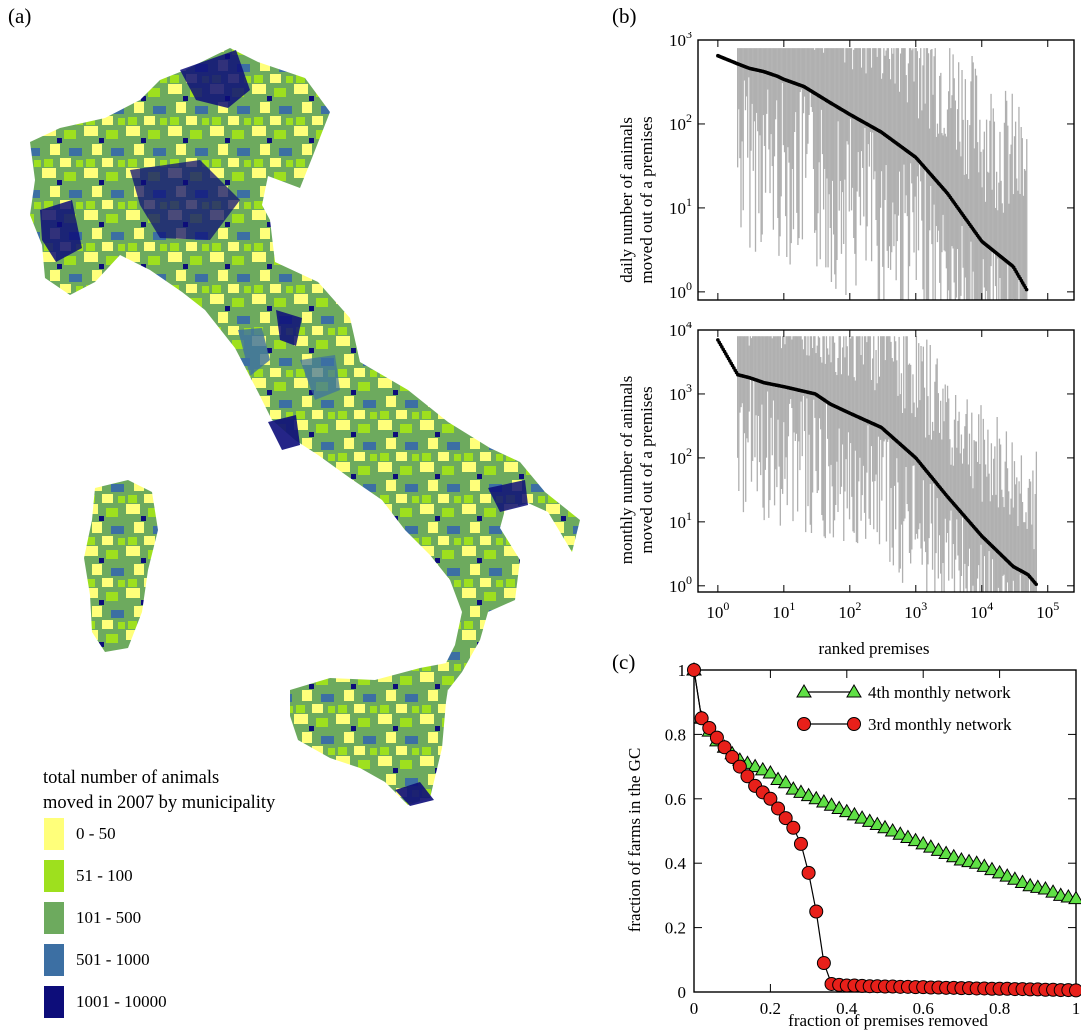 The width and height of the screenshot is (1081, 1032). Describe the element at coordinates (981, 610) in the screenshot. I see `x-tick-label: 10⁴` at that location.